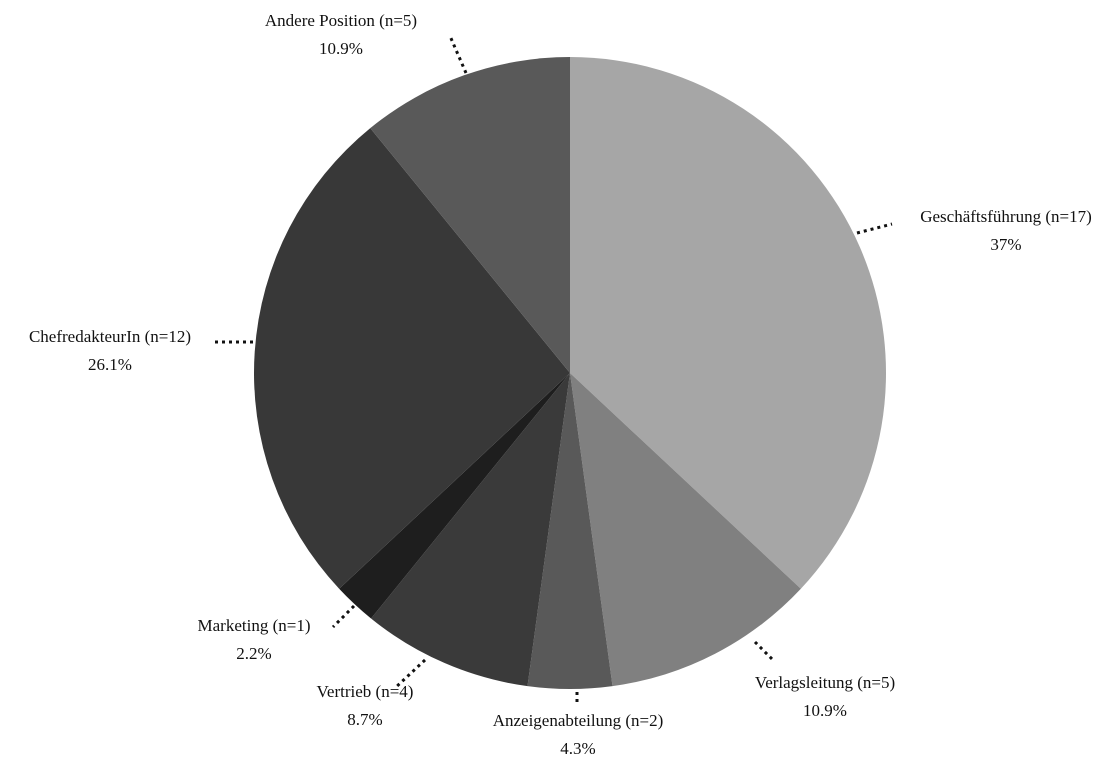 The height and width of the screenshot is (760, 1113). What do you see at coordinates (578, 720) in the screenshot?
I see `slice-label: Anzeigenabteilung (n=2)` at bounding box center [578, 720].